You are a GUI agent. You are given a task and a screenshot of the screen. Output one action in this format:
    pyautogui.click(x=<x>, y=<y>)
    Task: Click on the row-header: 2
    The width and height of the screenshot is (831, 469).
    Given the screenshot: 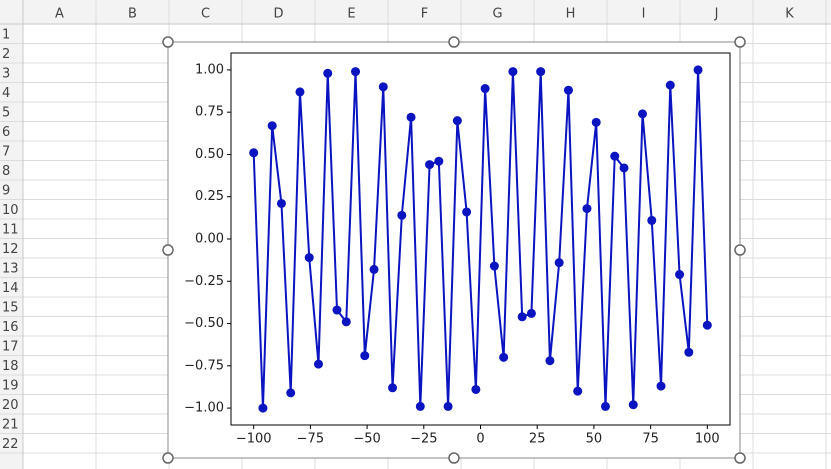 What is the action you would take?
    pyautogui.click(x=6, y=54)
    